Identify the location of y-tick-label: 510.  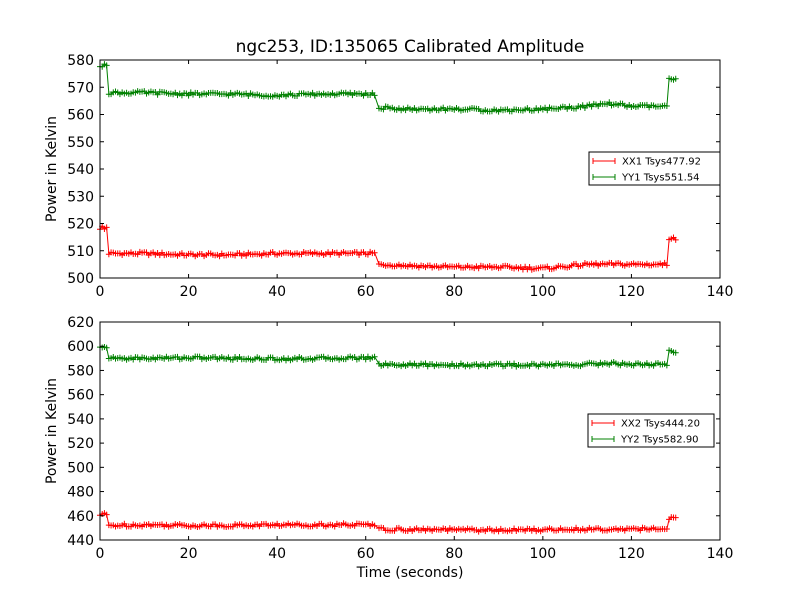
(80, 252).